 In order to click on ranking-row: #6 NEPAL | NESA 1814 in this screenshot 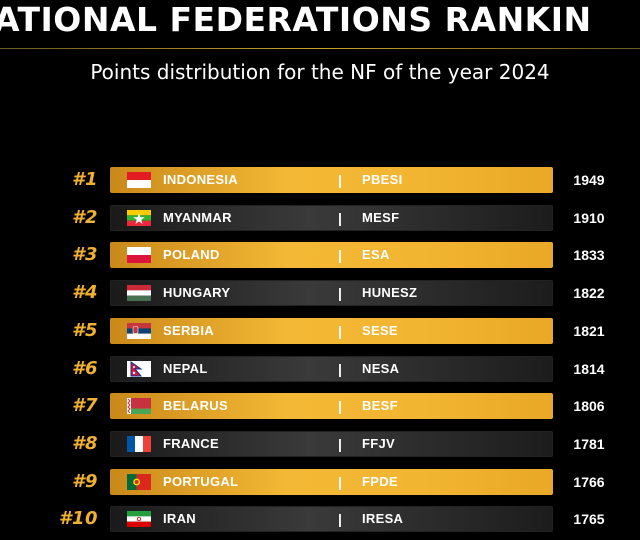, I will do `click(320, 368)`.